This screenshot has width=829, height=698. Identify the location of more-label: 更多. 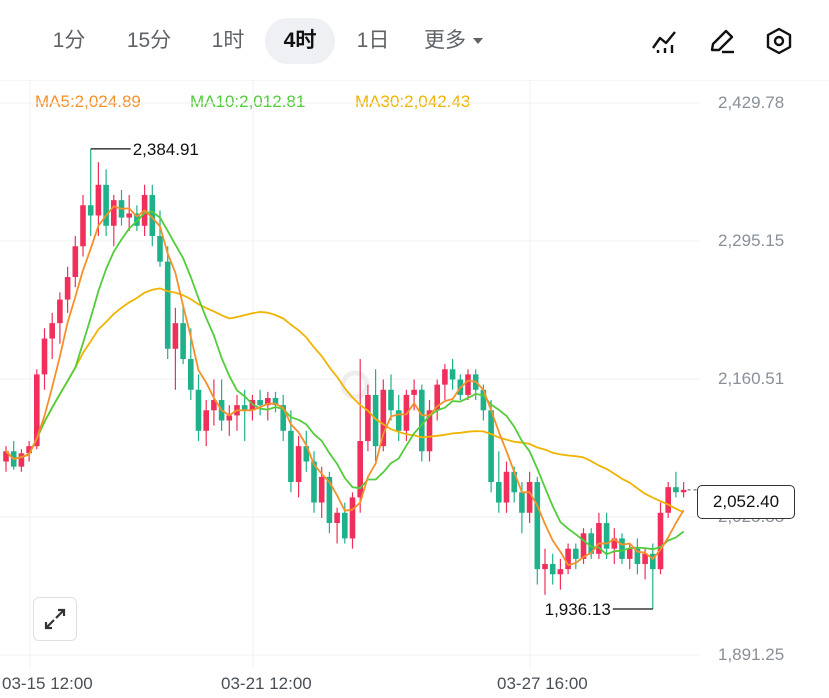
(445, 40).